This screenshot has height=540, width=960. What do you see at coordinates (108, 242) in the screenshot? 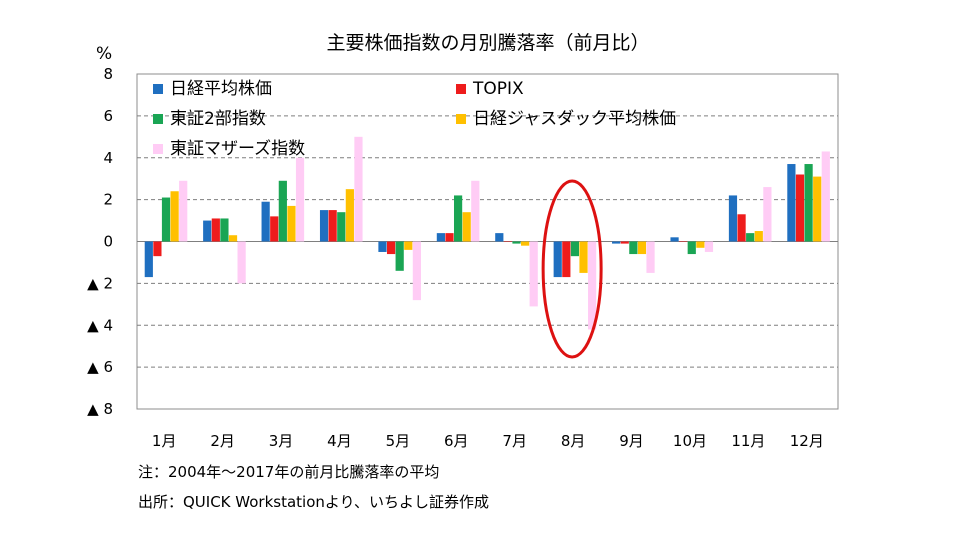
I see `y-tick-label: 0` at bounding box center [108, 242].